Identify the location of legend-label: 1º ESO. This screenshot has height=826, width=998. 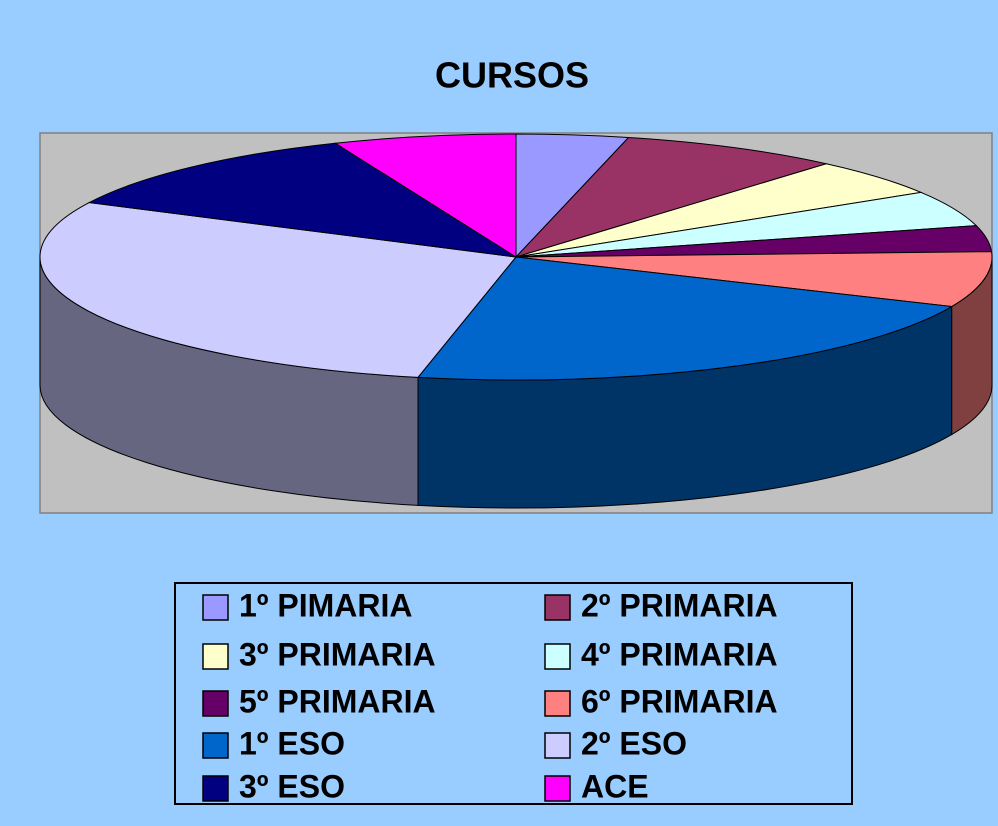
(292, 743).